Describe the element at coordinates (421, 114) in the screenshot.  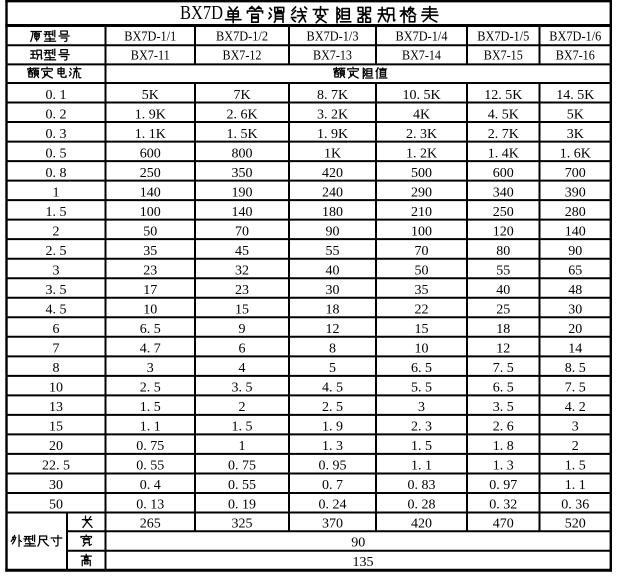
I see `svg-text: 4K` at that location.